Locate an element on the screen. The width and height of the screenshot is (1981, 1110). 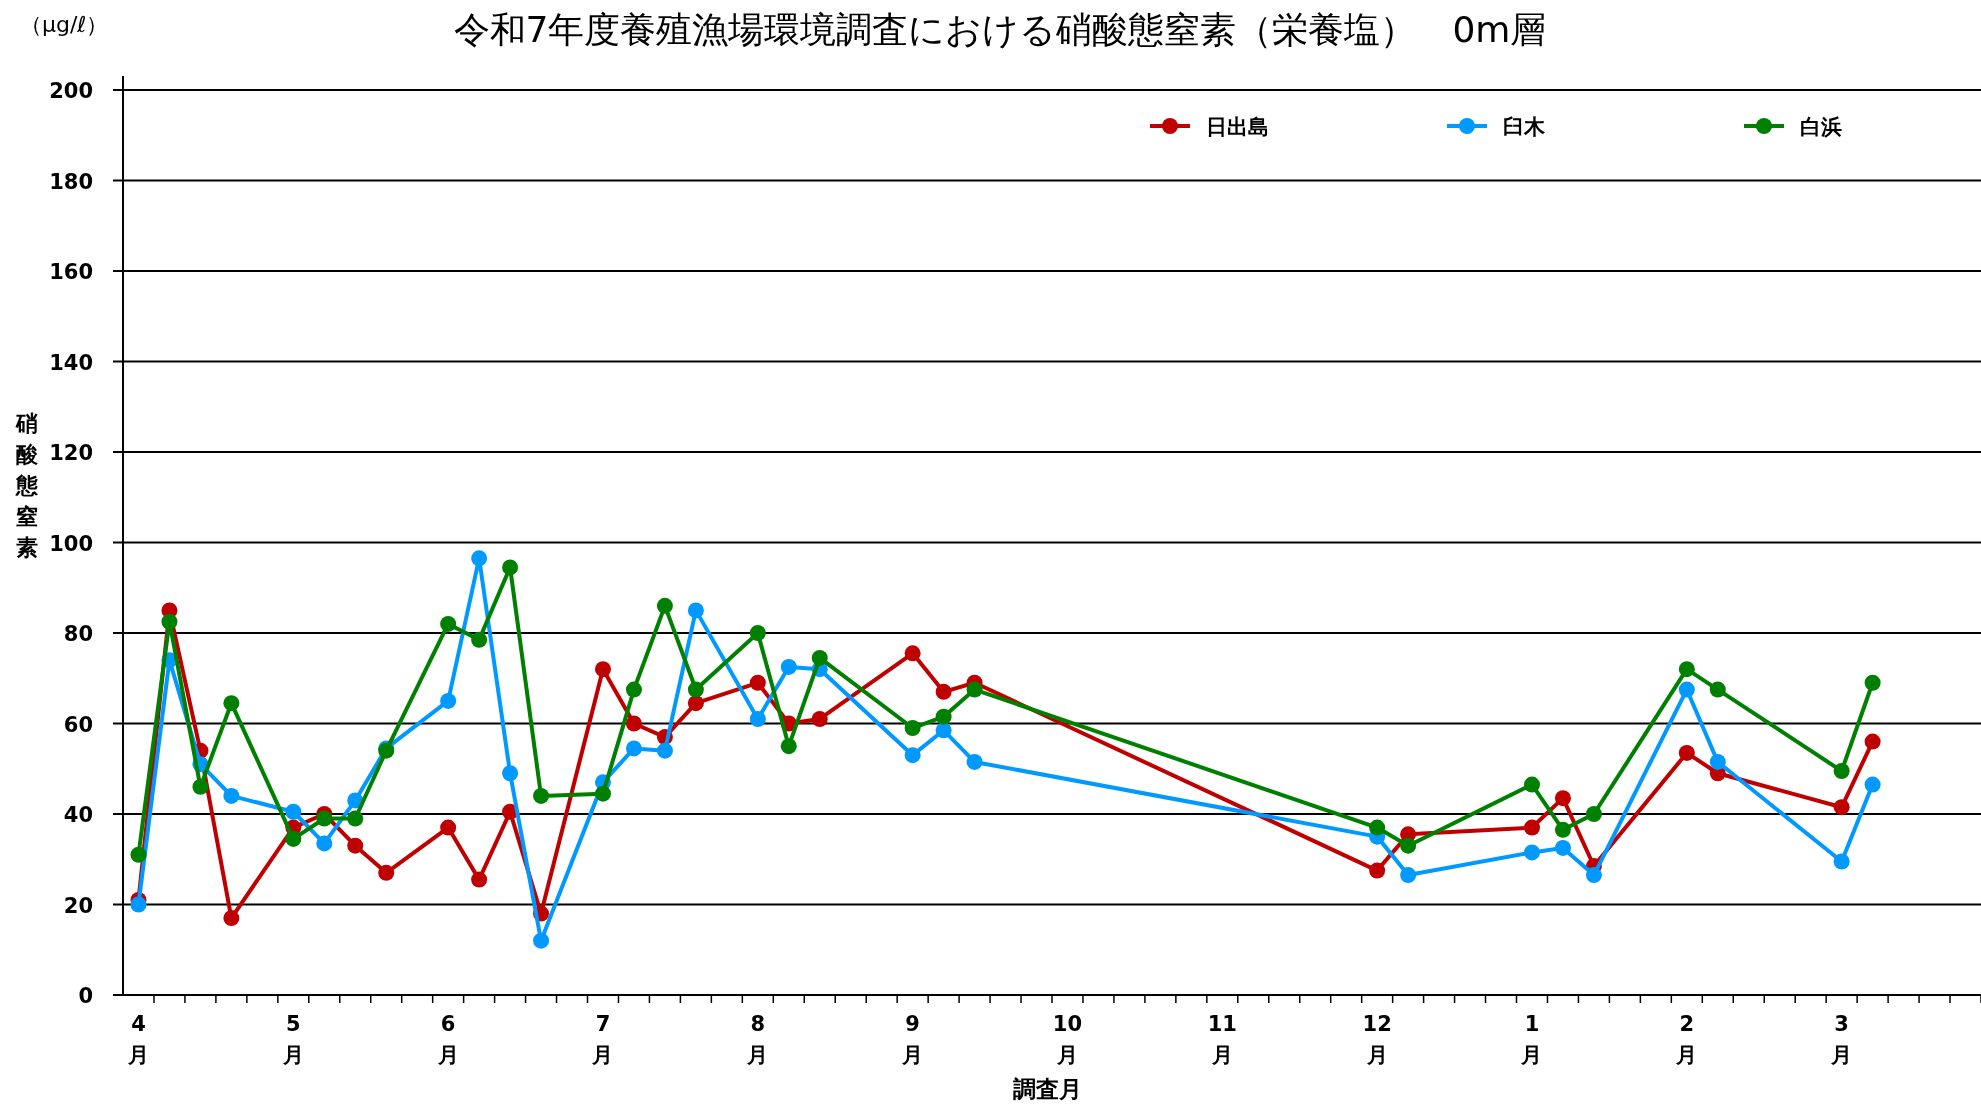
x-tick-label: 2月 is located at coordinates (1686, 1039).